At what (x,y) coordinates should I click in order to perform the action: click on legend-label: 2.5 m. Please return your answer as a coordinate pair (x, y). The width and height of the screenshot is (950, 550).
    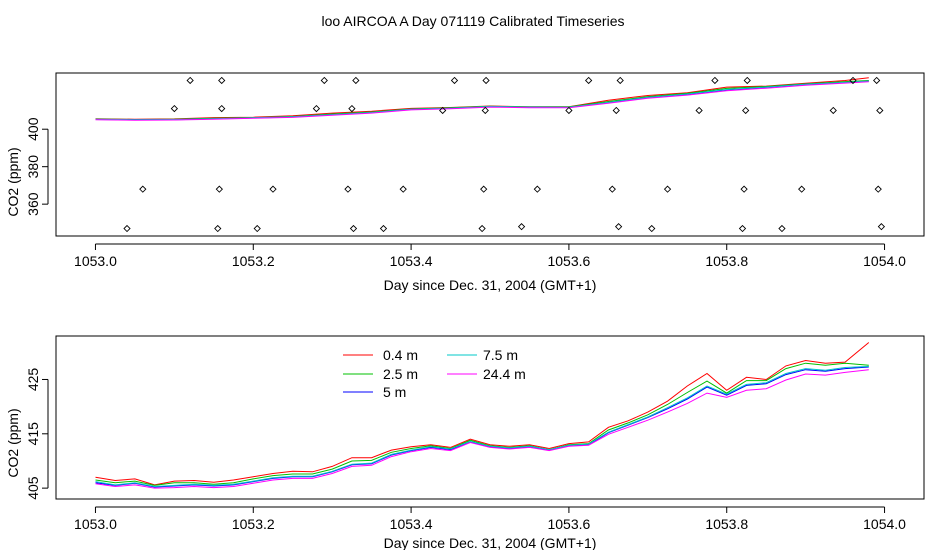
    Looking at the image, I should click on (400, 374).